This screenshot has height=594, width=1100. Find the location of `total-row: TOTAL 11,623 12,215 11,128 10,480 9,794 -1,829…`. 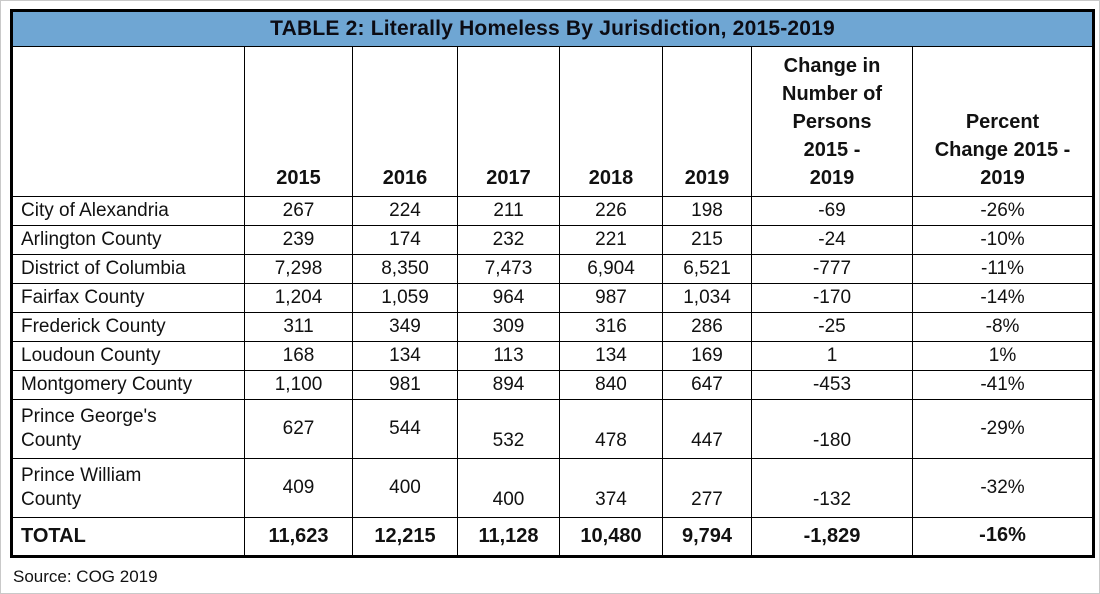

total-row: TOTAL 11,623 12,215 11,128 10,480 9,794 -1,829… is located at coordinates (553, 537).